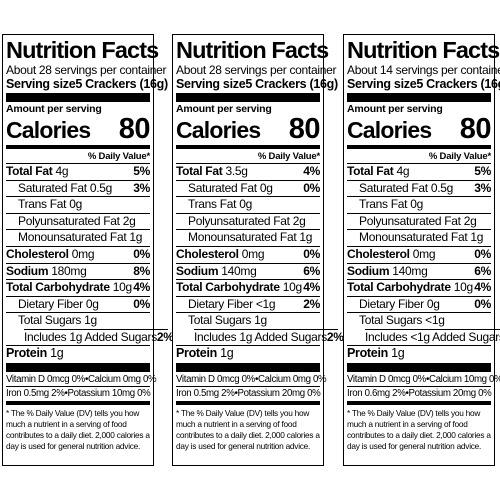 This screenshot has height=500, width=500. What do you see at coordinates (236, 171) in the screenshot?
I see `nutrient-amount: 3.5g` at bounding box center [236, 171].